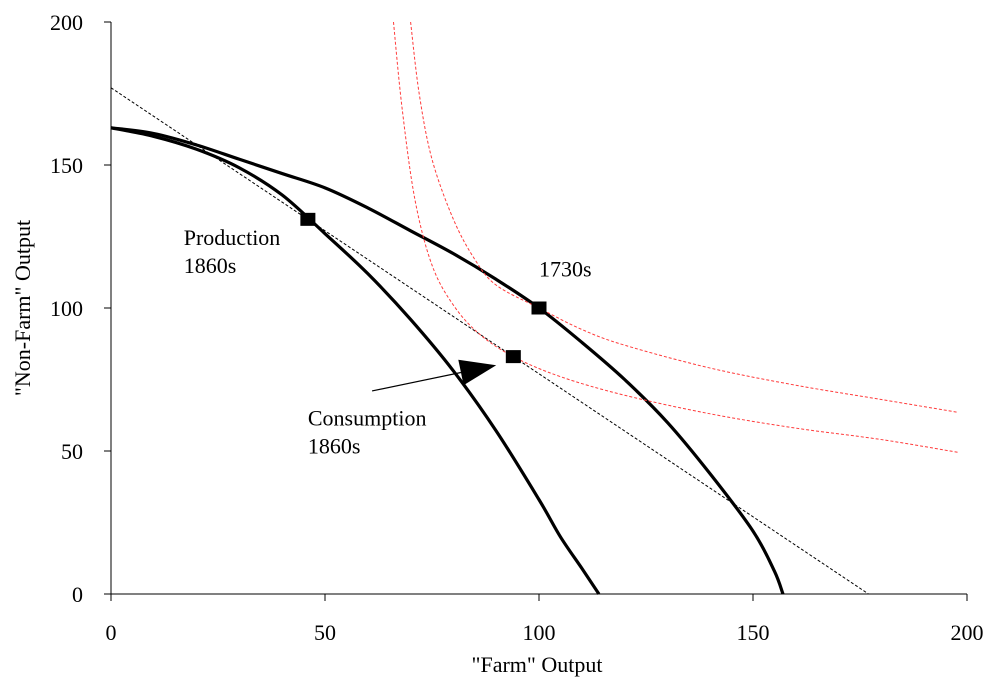 The image size is (988, 686). What do you see at coordinates (66, 165) in the screenshot?
I see `y-tick-label: 150` at bounding box center [66, 165].